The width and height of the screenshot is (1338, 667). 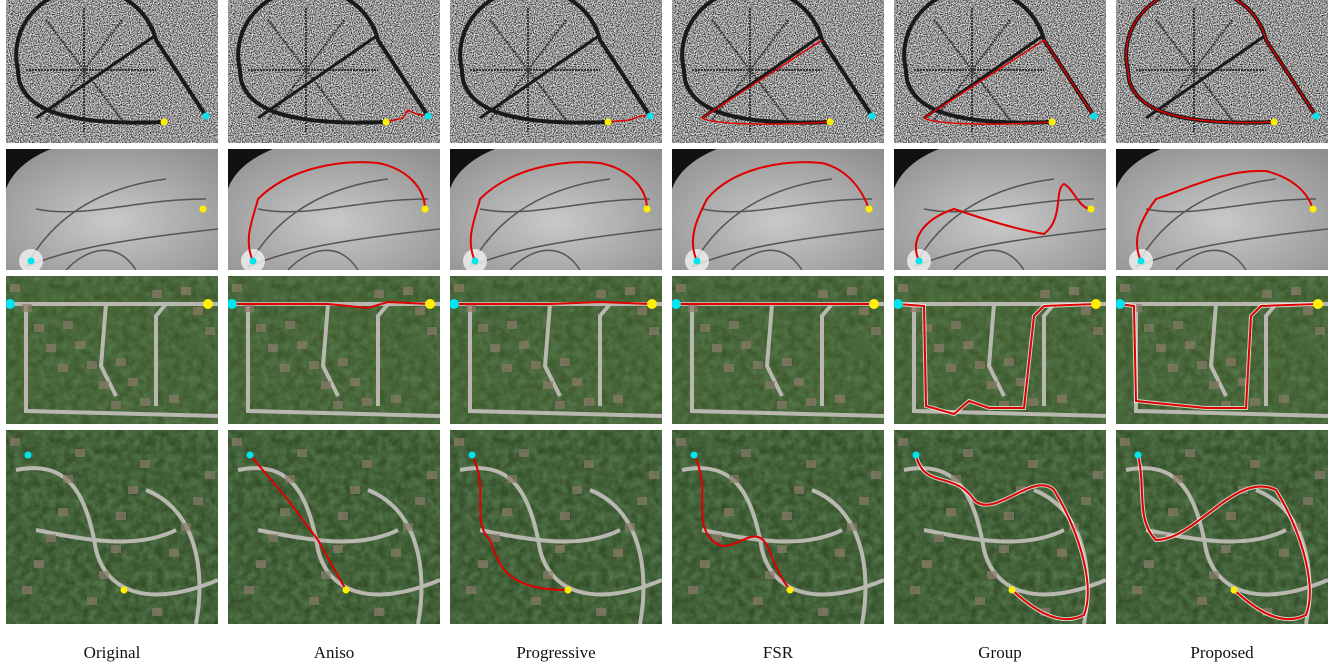 I want to click on column-caption: Progressive, so click(x=555, y=652).